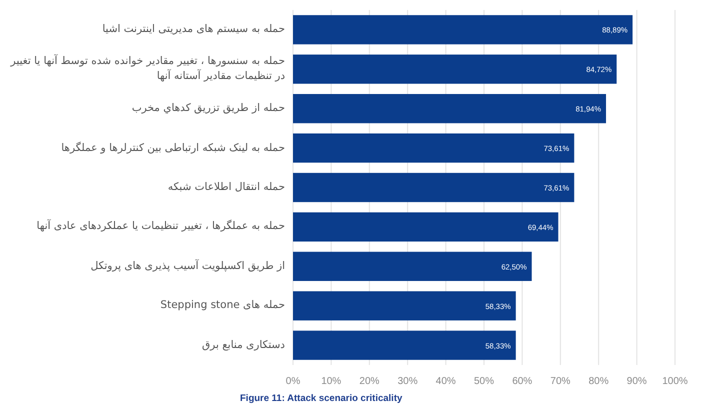 The image size is (713, 410). What do you see at coordinates (207, 108) in the screenshot?
I see `y-tick-label: حمله از طریق تزریق کدهاي مخرب` at bounding box center [207, 108].